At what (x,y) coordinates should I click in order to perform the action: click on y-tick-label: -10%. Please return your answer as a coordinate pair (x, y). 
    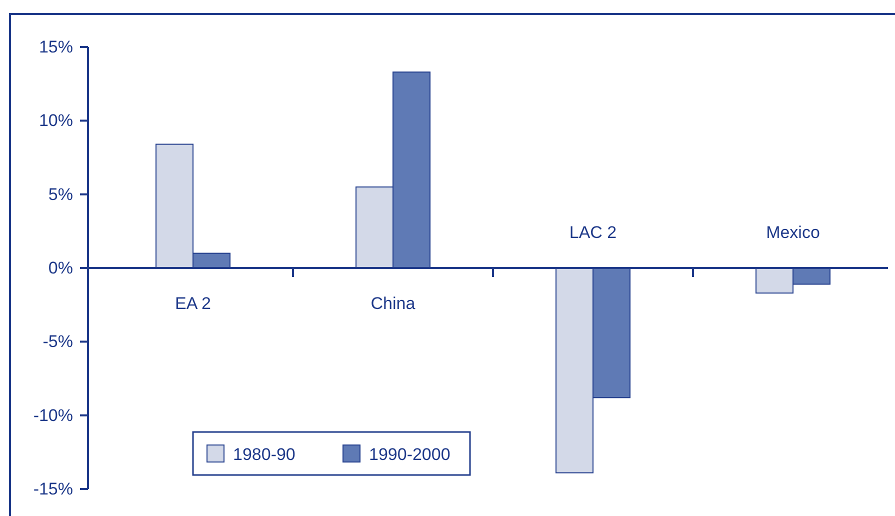
    Looking at the image, I should click on (53, 415).